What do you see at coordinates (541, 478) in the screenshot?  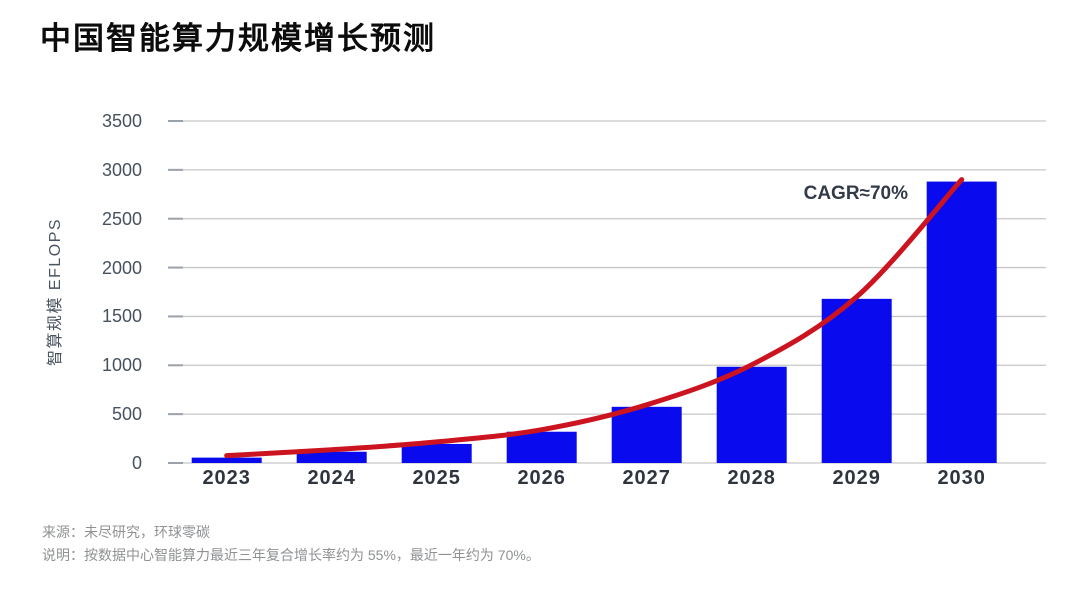 I see `x-tick-label-2026: 2026` at bounding box center [541, 478].